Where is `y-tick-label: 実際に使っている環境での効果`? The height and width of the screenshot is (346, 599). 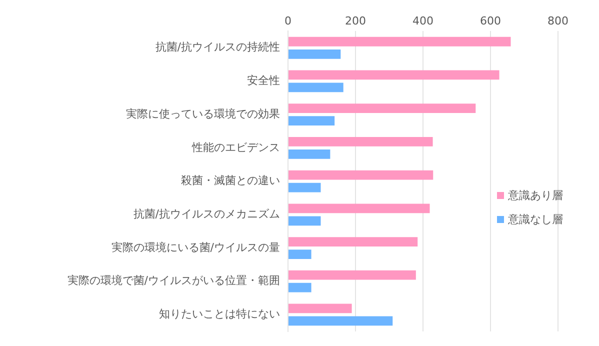
y-tick-label: 実際に使っている環境での効果 is located at coordinates (203, 113).